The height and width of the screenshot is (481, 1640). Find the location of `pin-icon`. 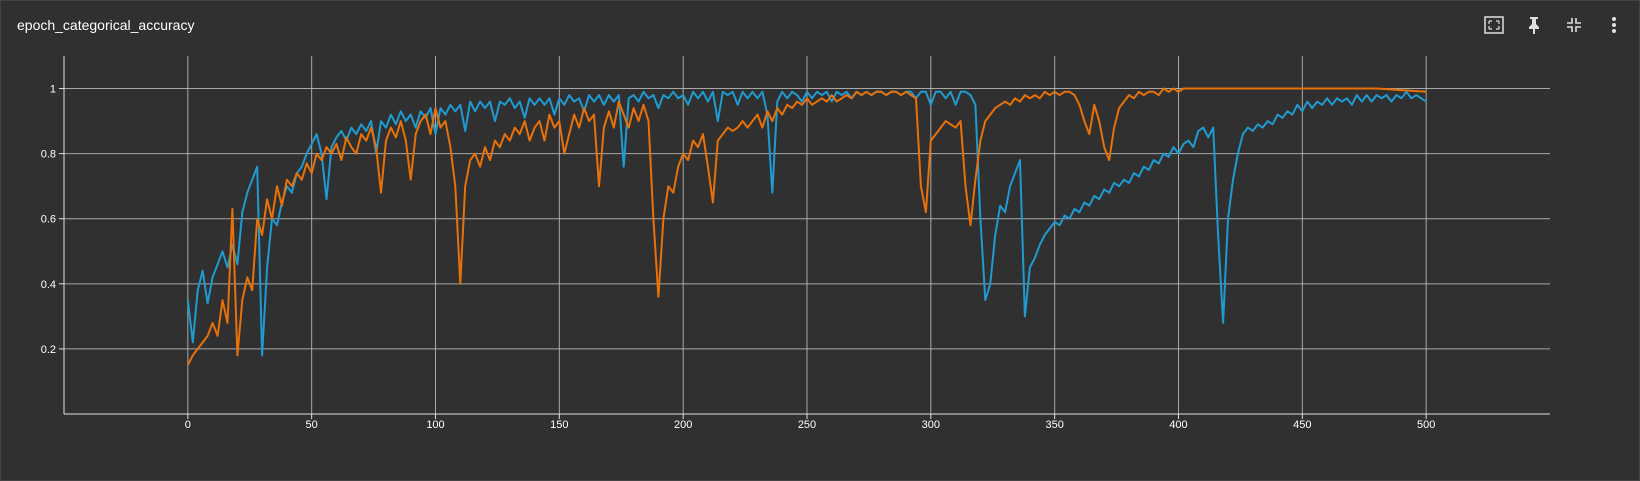

pin-icon is located at coordinates (1534, 25).